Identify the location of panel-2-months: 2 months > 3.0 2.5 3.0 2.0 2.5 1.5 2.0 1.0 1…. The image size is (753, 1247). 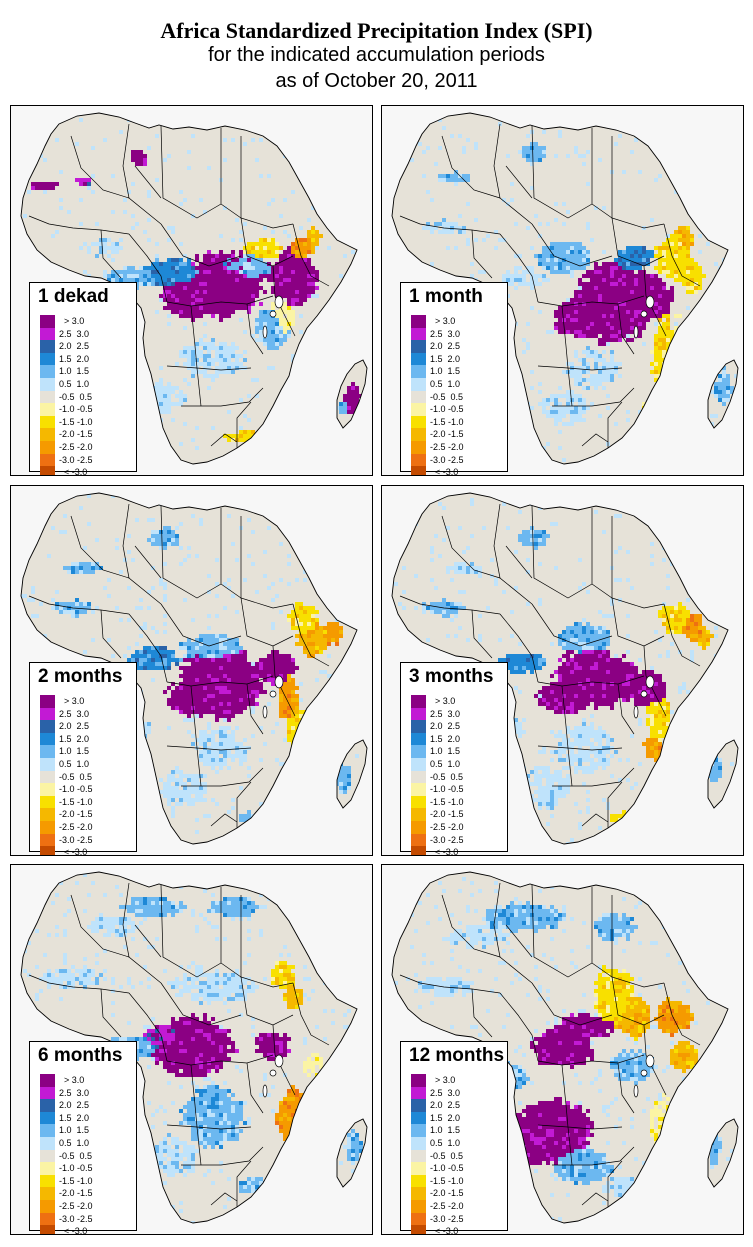
(191, 670).